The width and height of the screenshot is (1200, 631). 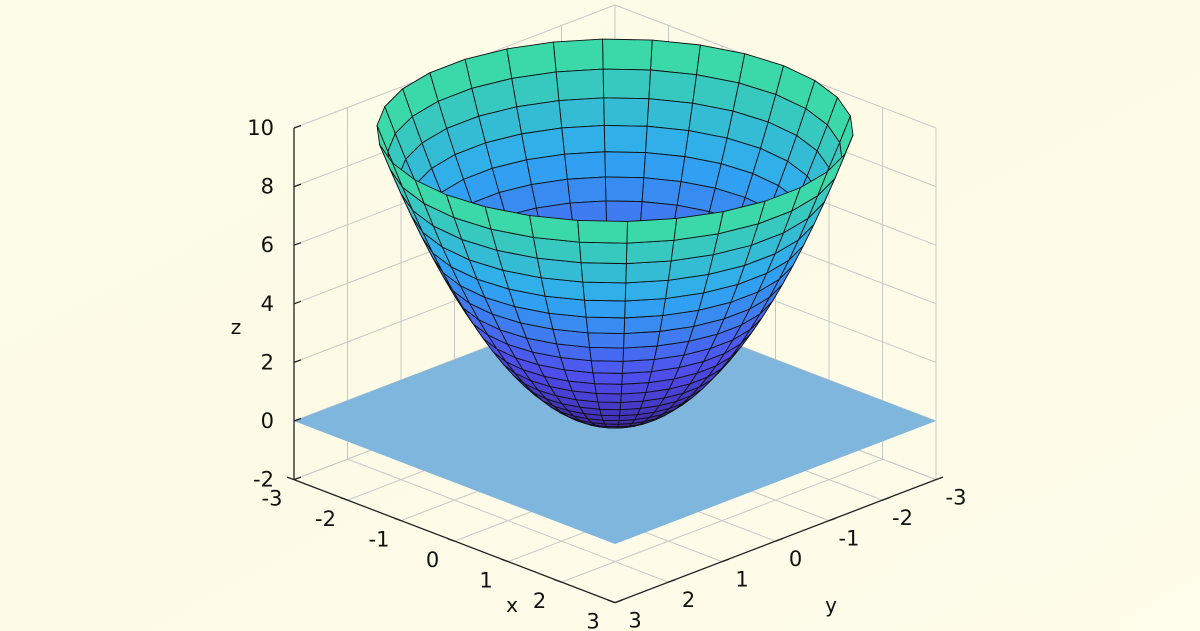 I want to click on y-tick-label: 0, so click(x=432, y=560).